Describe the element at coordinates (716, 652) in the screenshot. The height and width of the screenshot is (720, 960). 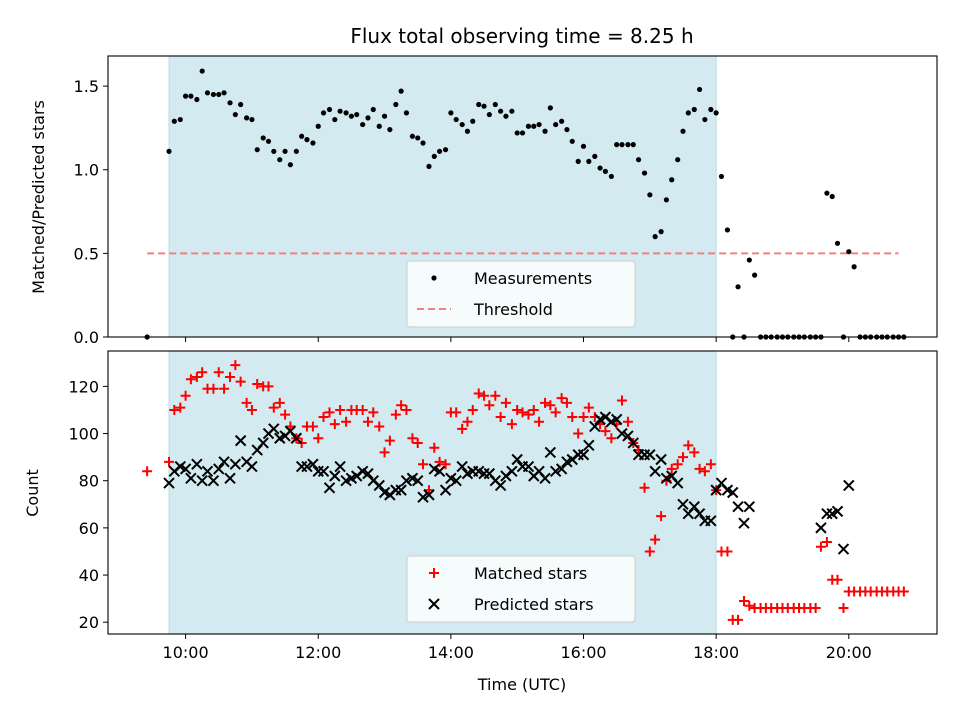
I see `x-tick-label: 18:00` at that location.